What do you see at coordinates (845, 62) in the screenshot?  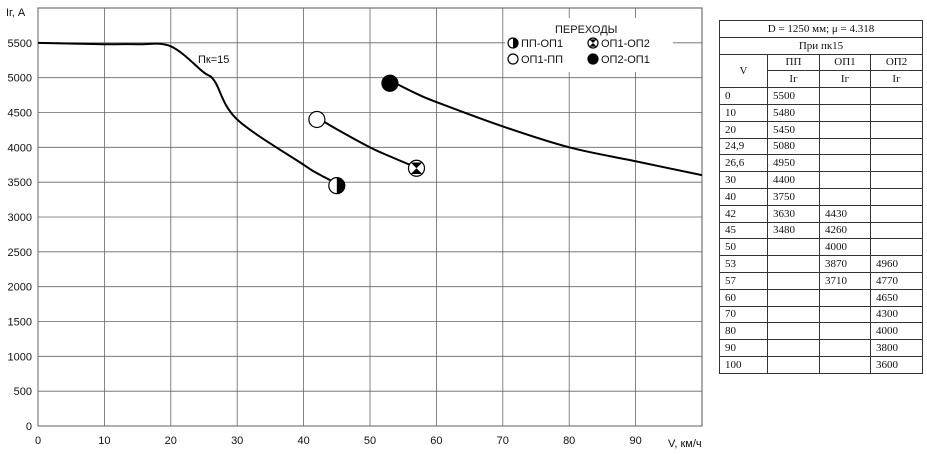 I see `table-col-op1: ОП1` at bounding box center [845, 62].